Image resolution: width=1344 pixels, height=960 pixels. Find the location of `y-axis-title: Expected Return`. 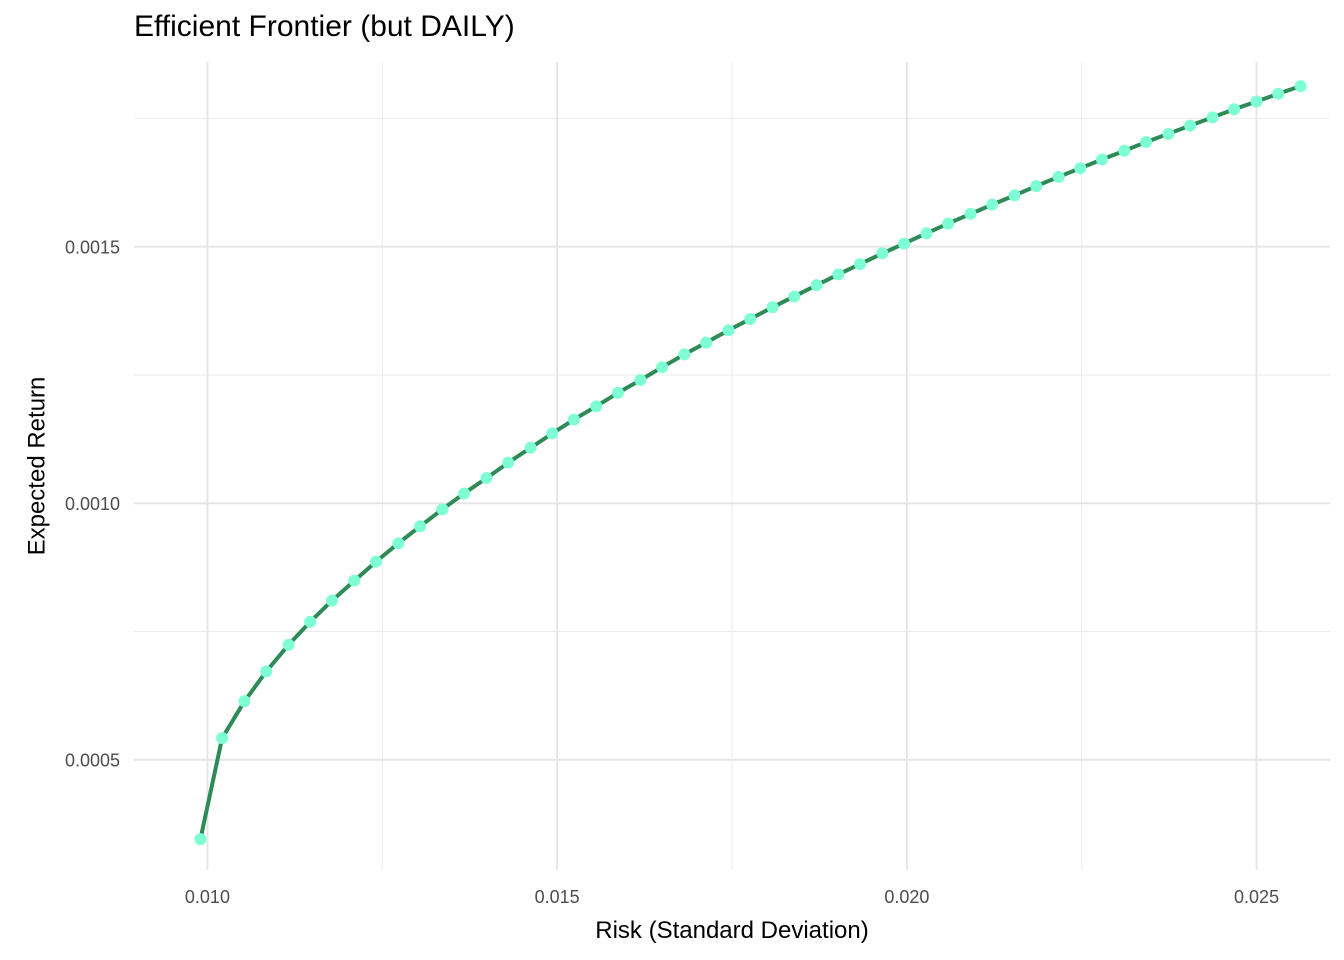

y-axis-title: Expected Return is located at coordinates (36, 466).